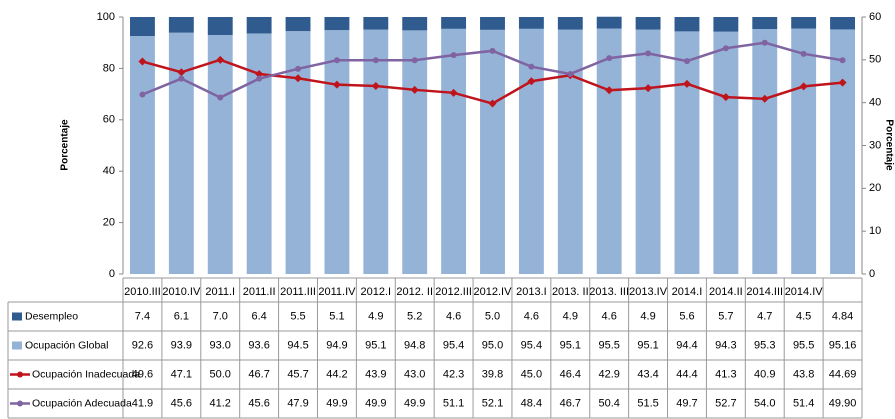 Image resolution: width=895 pixels, height=419 pixels. Describe the element at coordinates (492, 374) in the screenshot. I see `data-label: 39.8` at that location.